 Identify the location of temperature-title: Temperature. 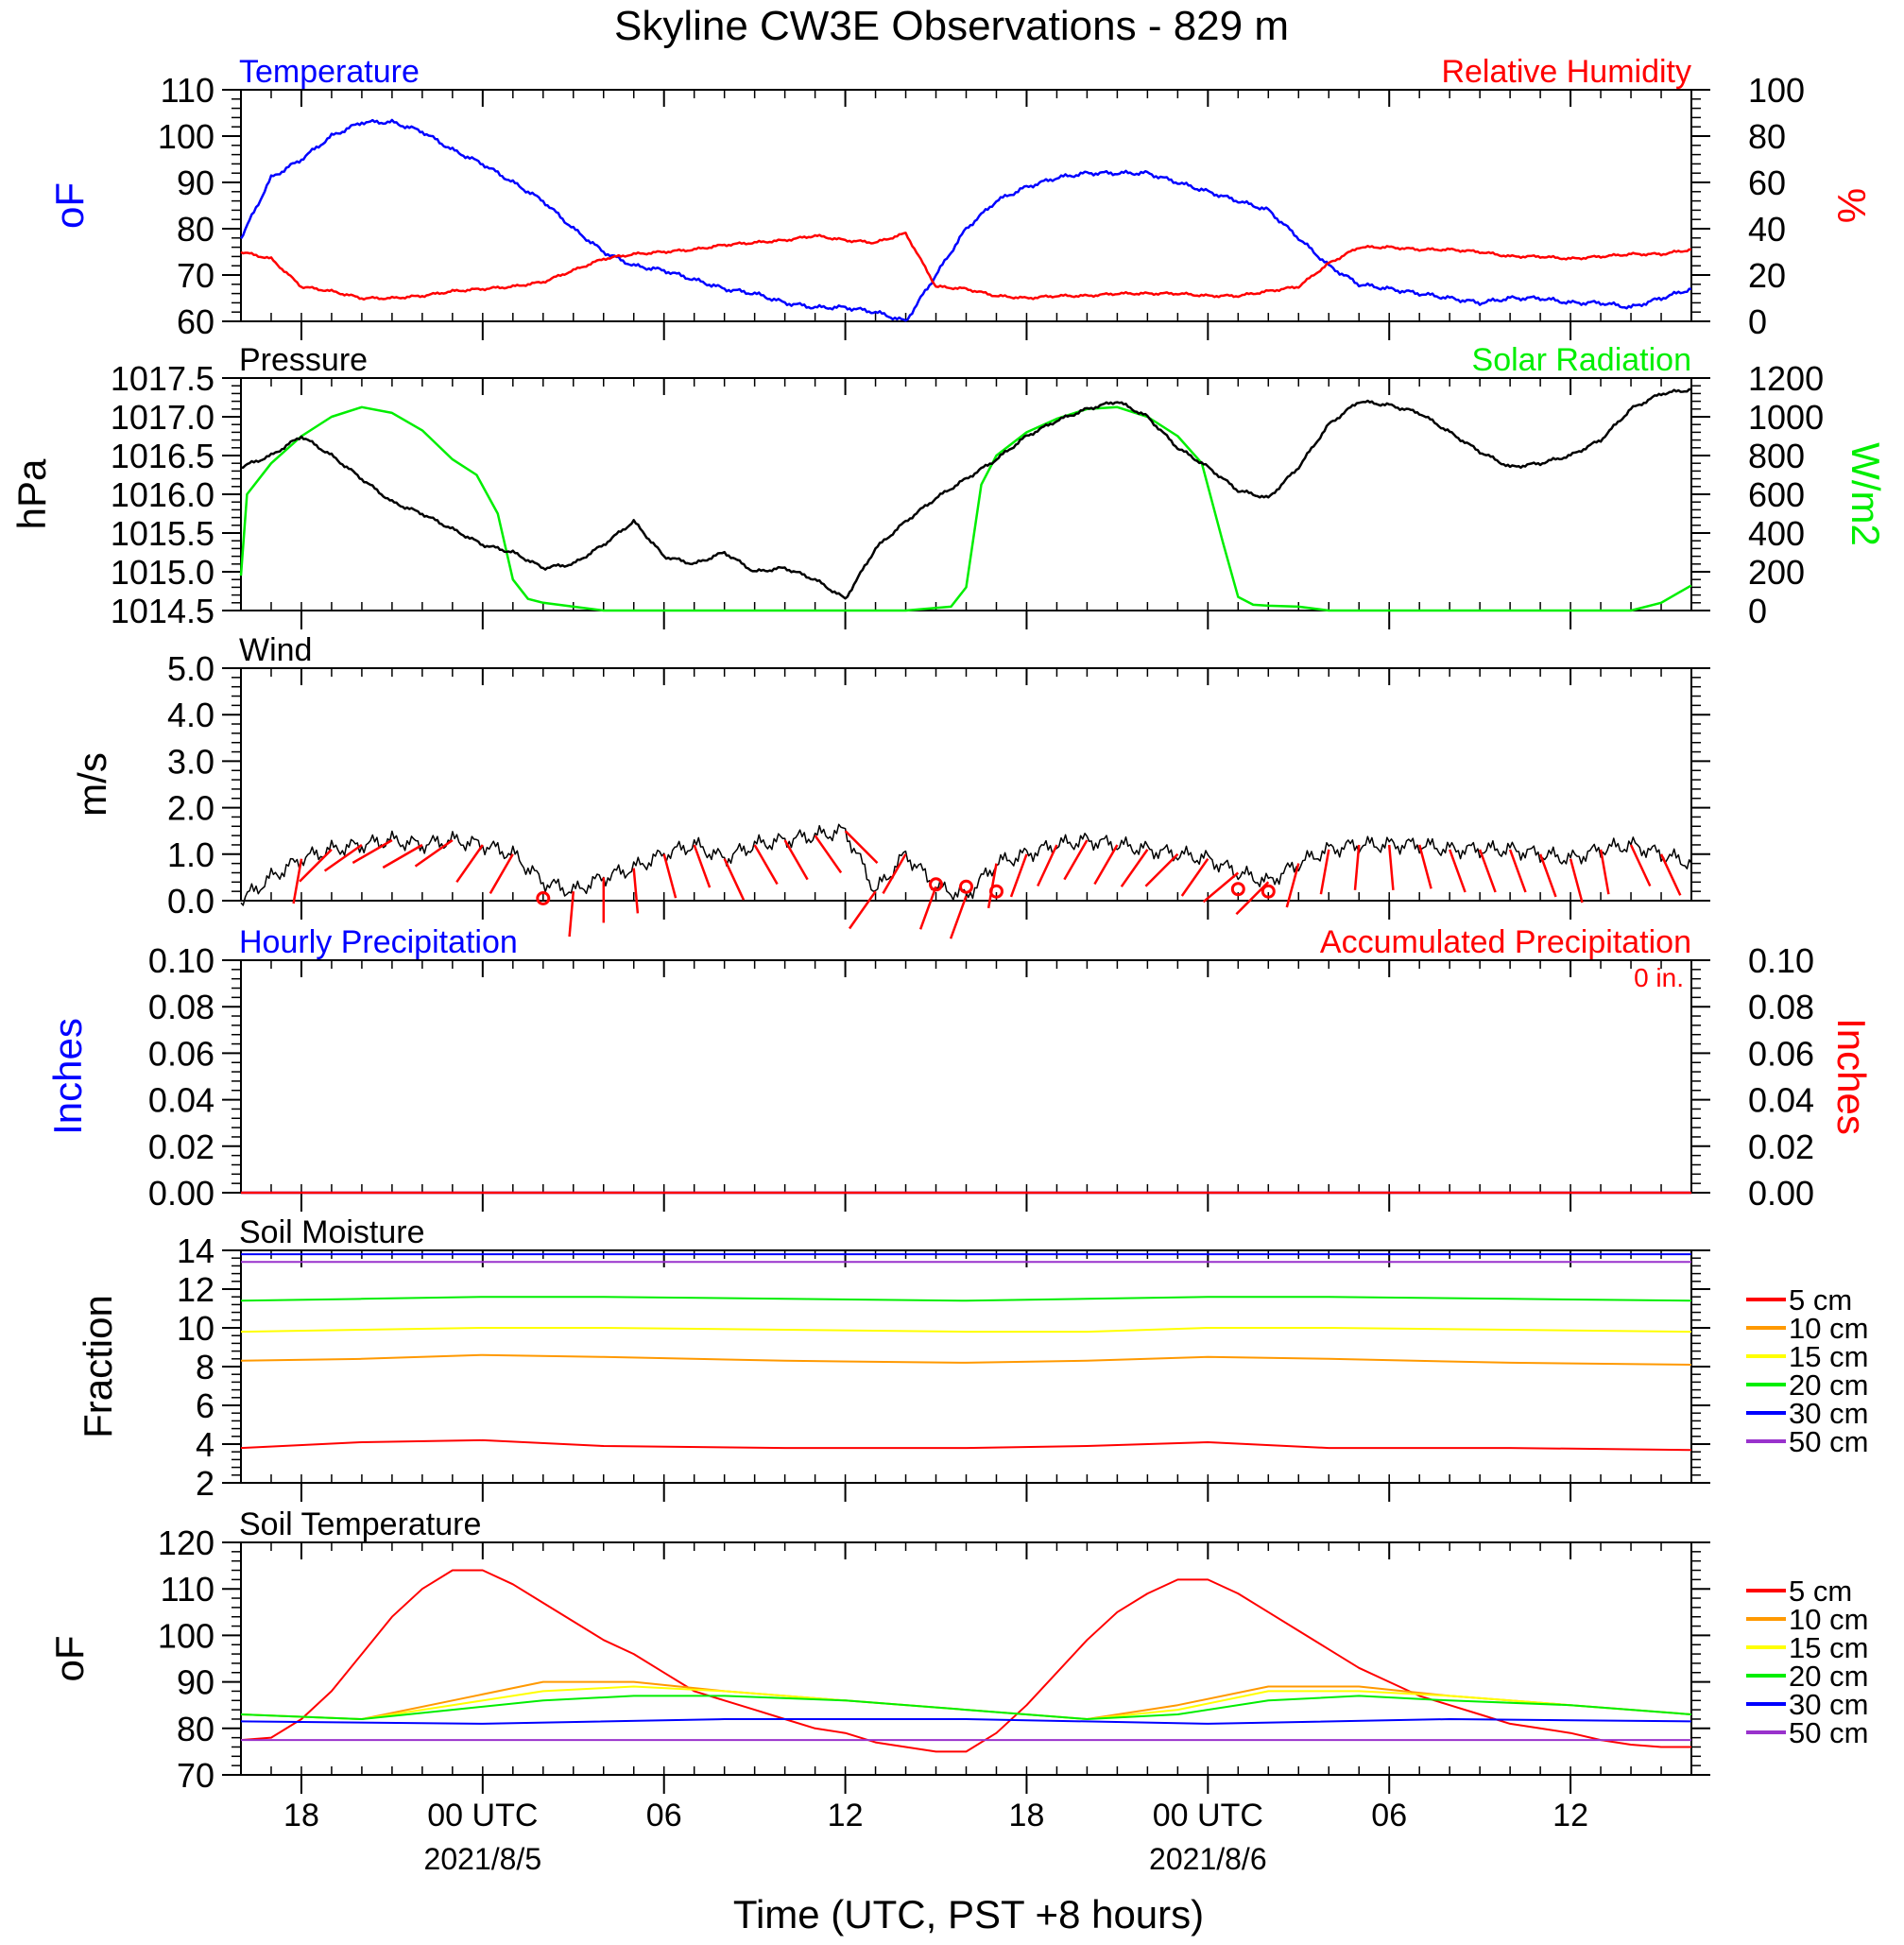
(329, 72).